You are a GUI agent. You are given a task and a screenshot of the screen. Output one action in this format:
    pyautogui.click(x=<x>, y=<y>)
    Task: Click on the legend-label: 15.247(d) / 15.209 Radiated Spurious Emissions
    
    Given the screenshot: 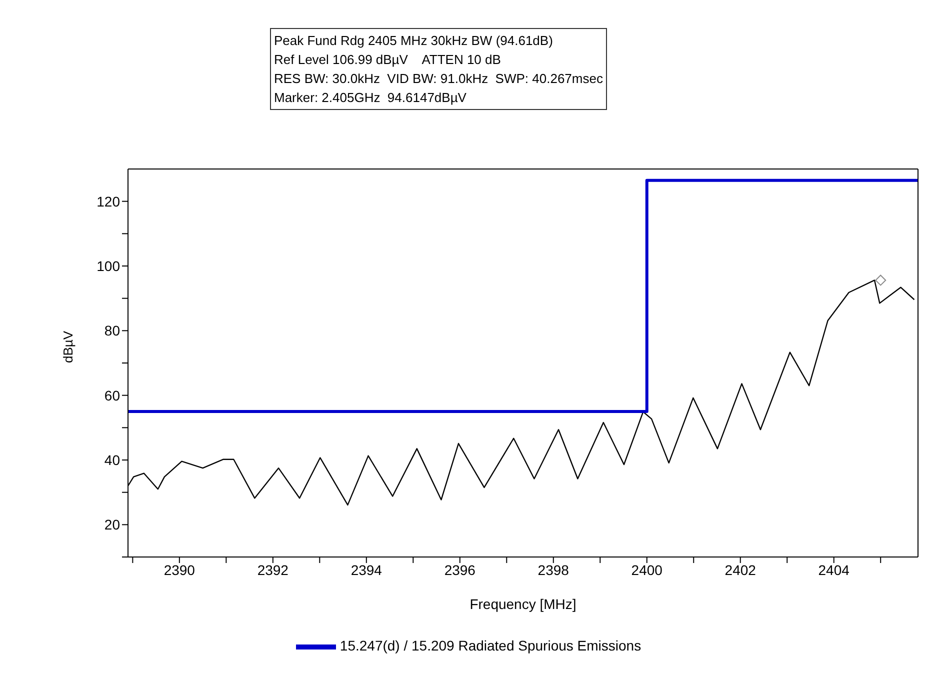 What is the action you would take?
    pyautogui.click(x=491, y=646)
    